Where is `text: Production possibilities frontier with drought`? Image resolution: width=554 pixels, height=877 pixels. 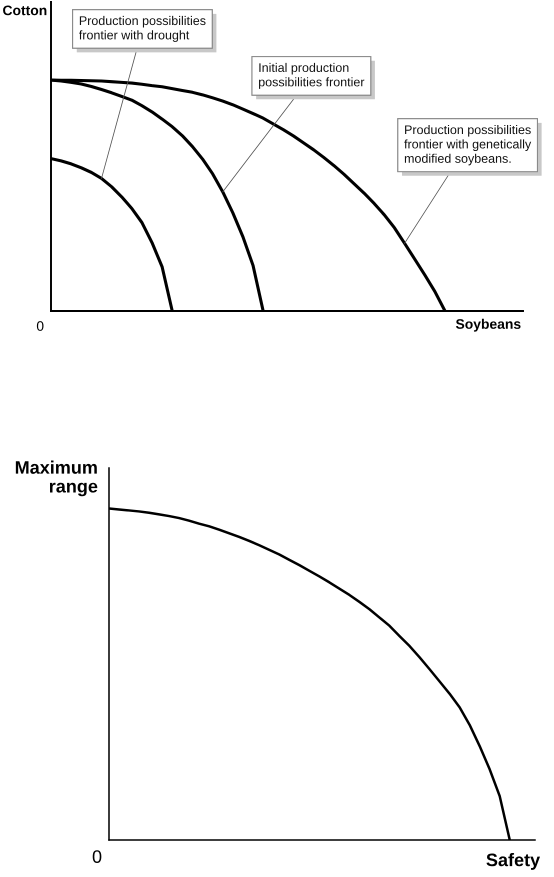
text: Production possibilities frontier with drought is located at coordinates (142, 29).